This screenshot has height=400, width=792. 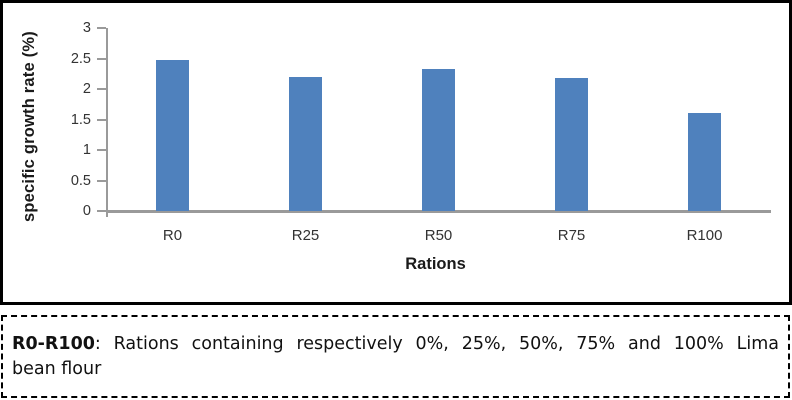 What do you see at coordinates (435, 264) in the screenshot?
I see `x-axis-title: Rations` at bounding box center [435, 264].